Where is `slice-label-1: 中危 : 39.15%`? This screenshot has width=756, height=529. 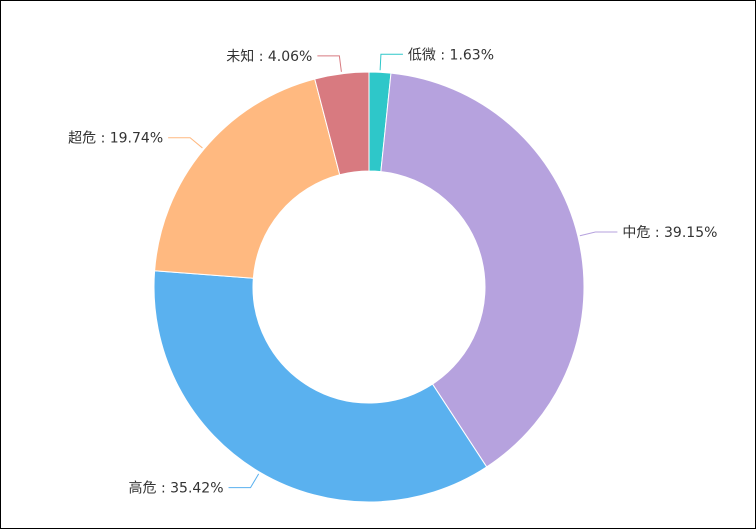
slice-label-1: 中危 : 39.15% is located at coordinates (669, 233).